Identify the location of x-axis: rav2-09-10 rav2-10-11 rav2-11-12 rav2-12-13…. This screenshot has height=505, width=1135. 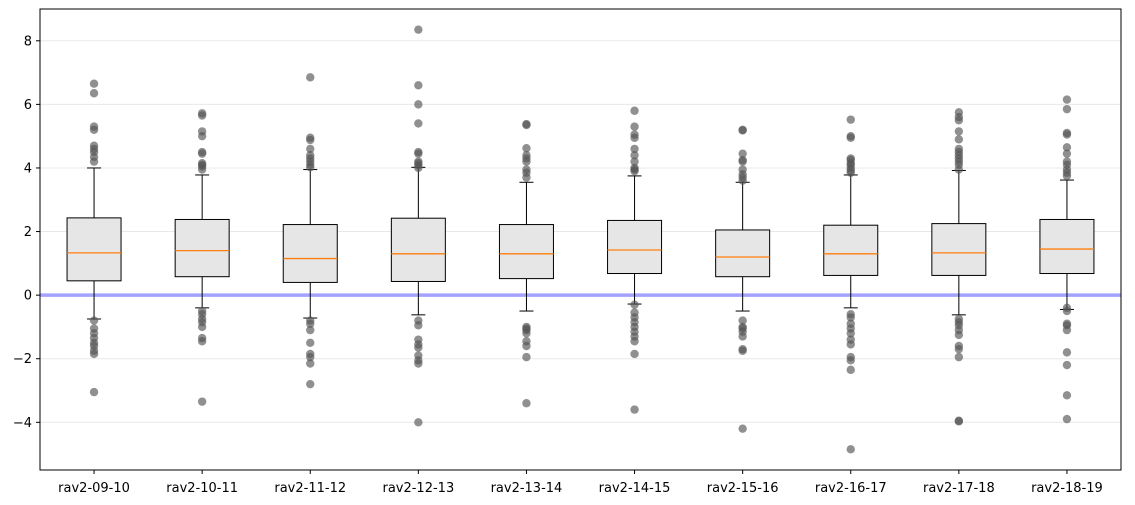
(580, 483).